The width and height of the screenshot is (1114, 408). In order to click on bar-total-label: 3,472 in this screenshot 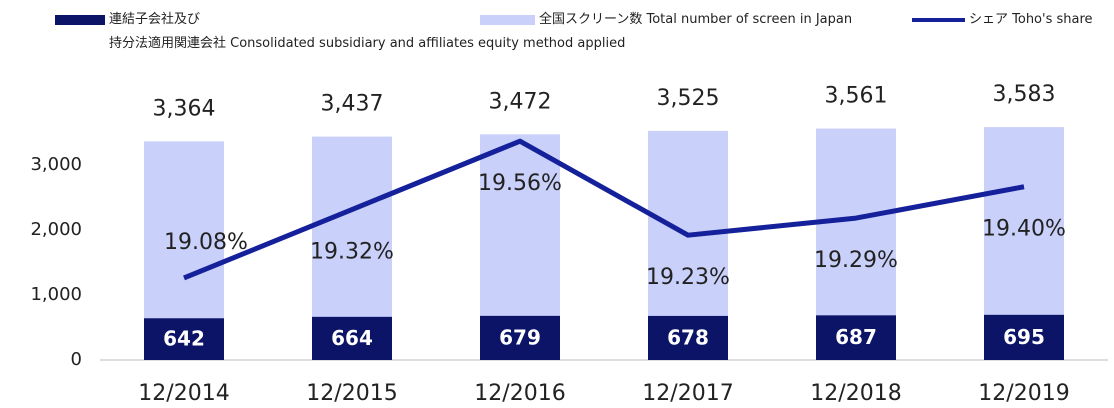, I will do `click(520, 101)`.